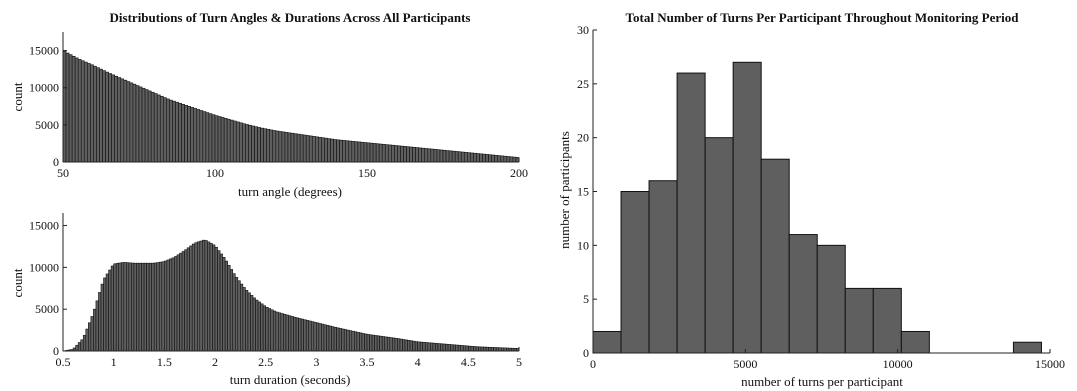 The image size is (1077, 391). Describe the element at coordinates (44, 88) in the screenshot. I see `y-tick-label: 10000` at that location.